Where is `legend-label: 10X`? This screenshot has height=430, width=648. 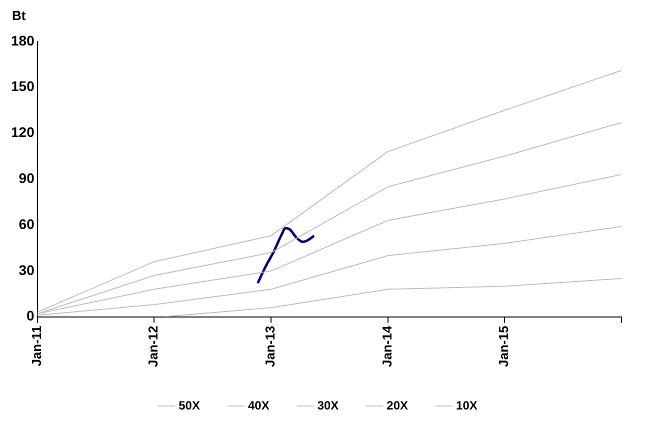 legend-label: 10X is located at coordinates (467, 405).